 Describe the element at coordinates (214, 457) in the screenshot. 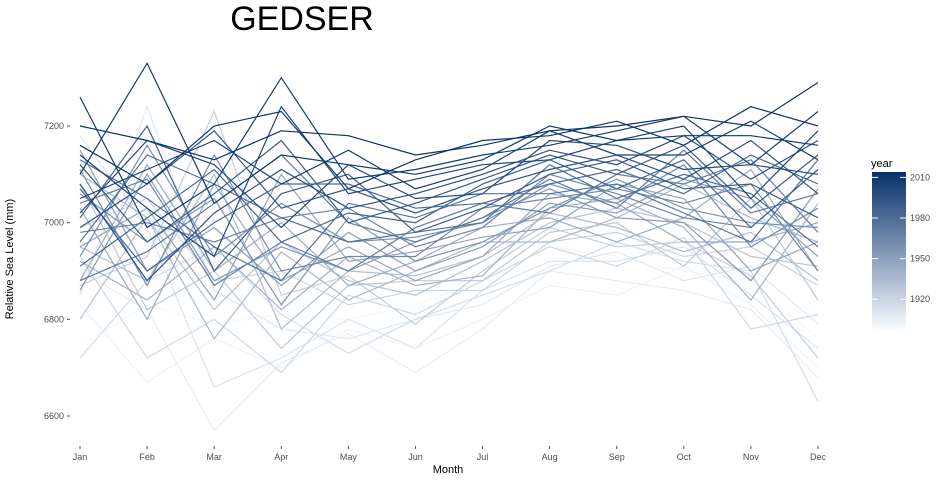

I see `x-tick-label: Mar` at that location.